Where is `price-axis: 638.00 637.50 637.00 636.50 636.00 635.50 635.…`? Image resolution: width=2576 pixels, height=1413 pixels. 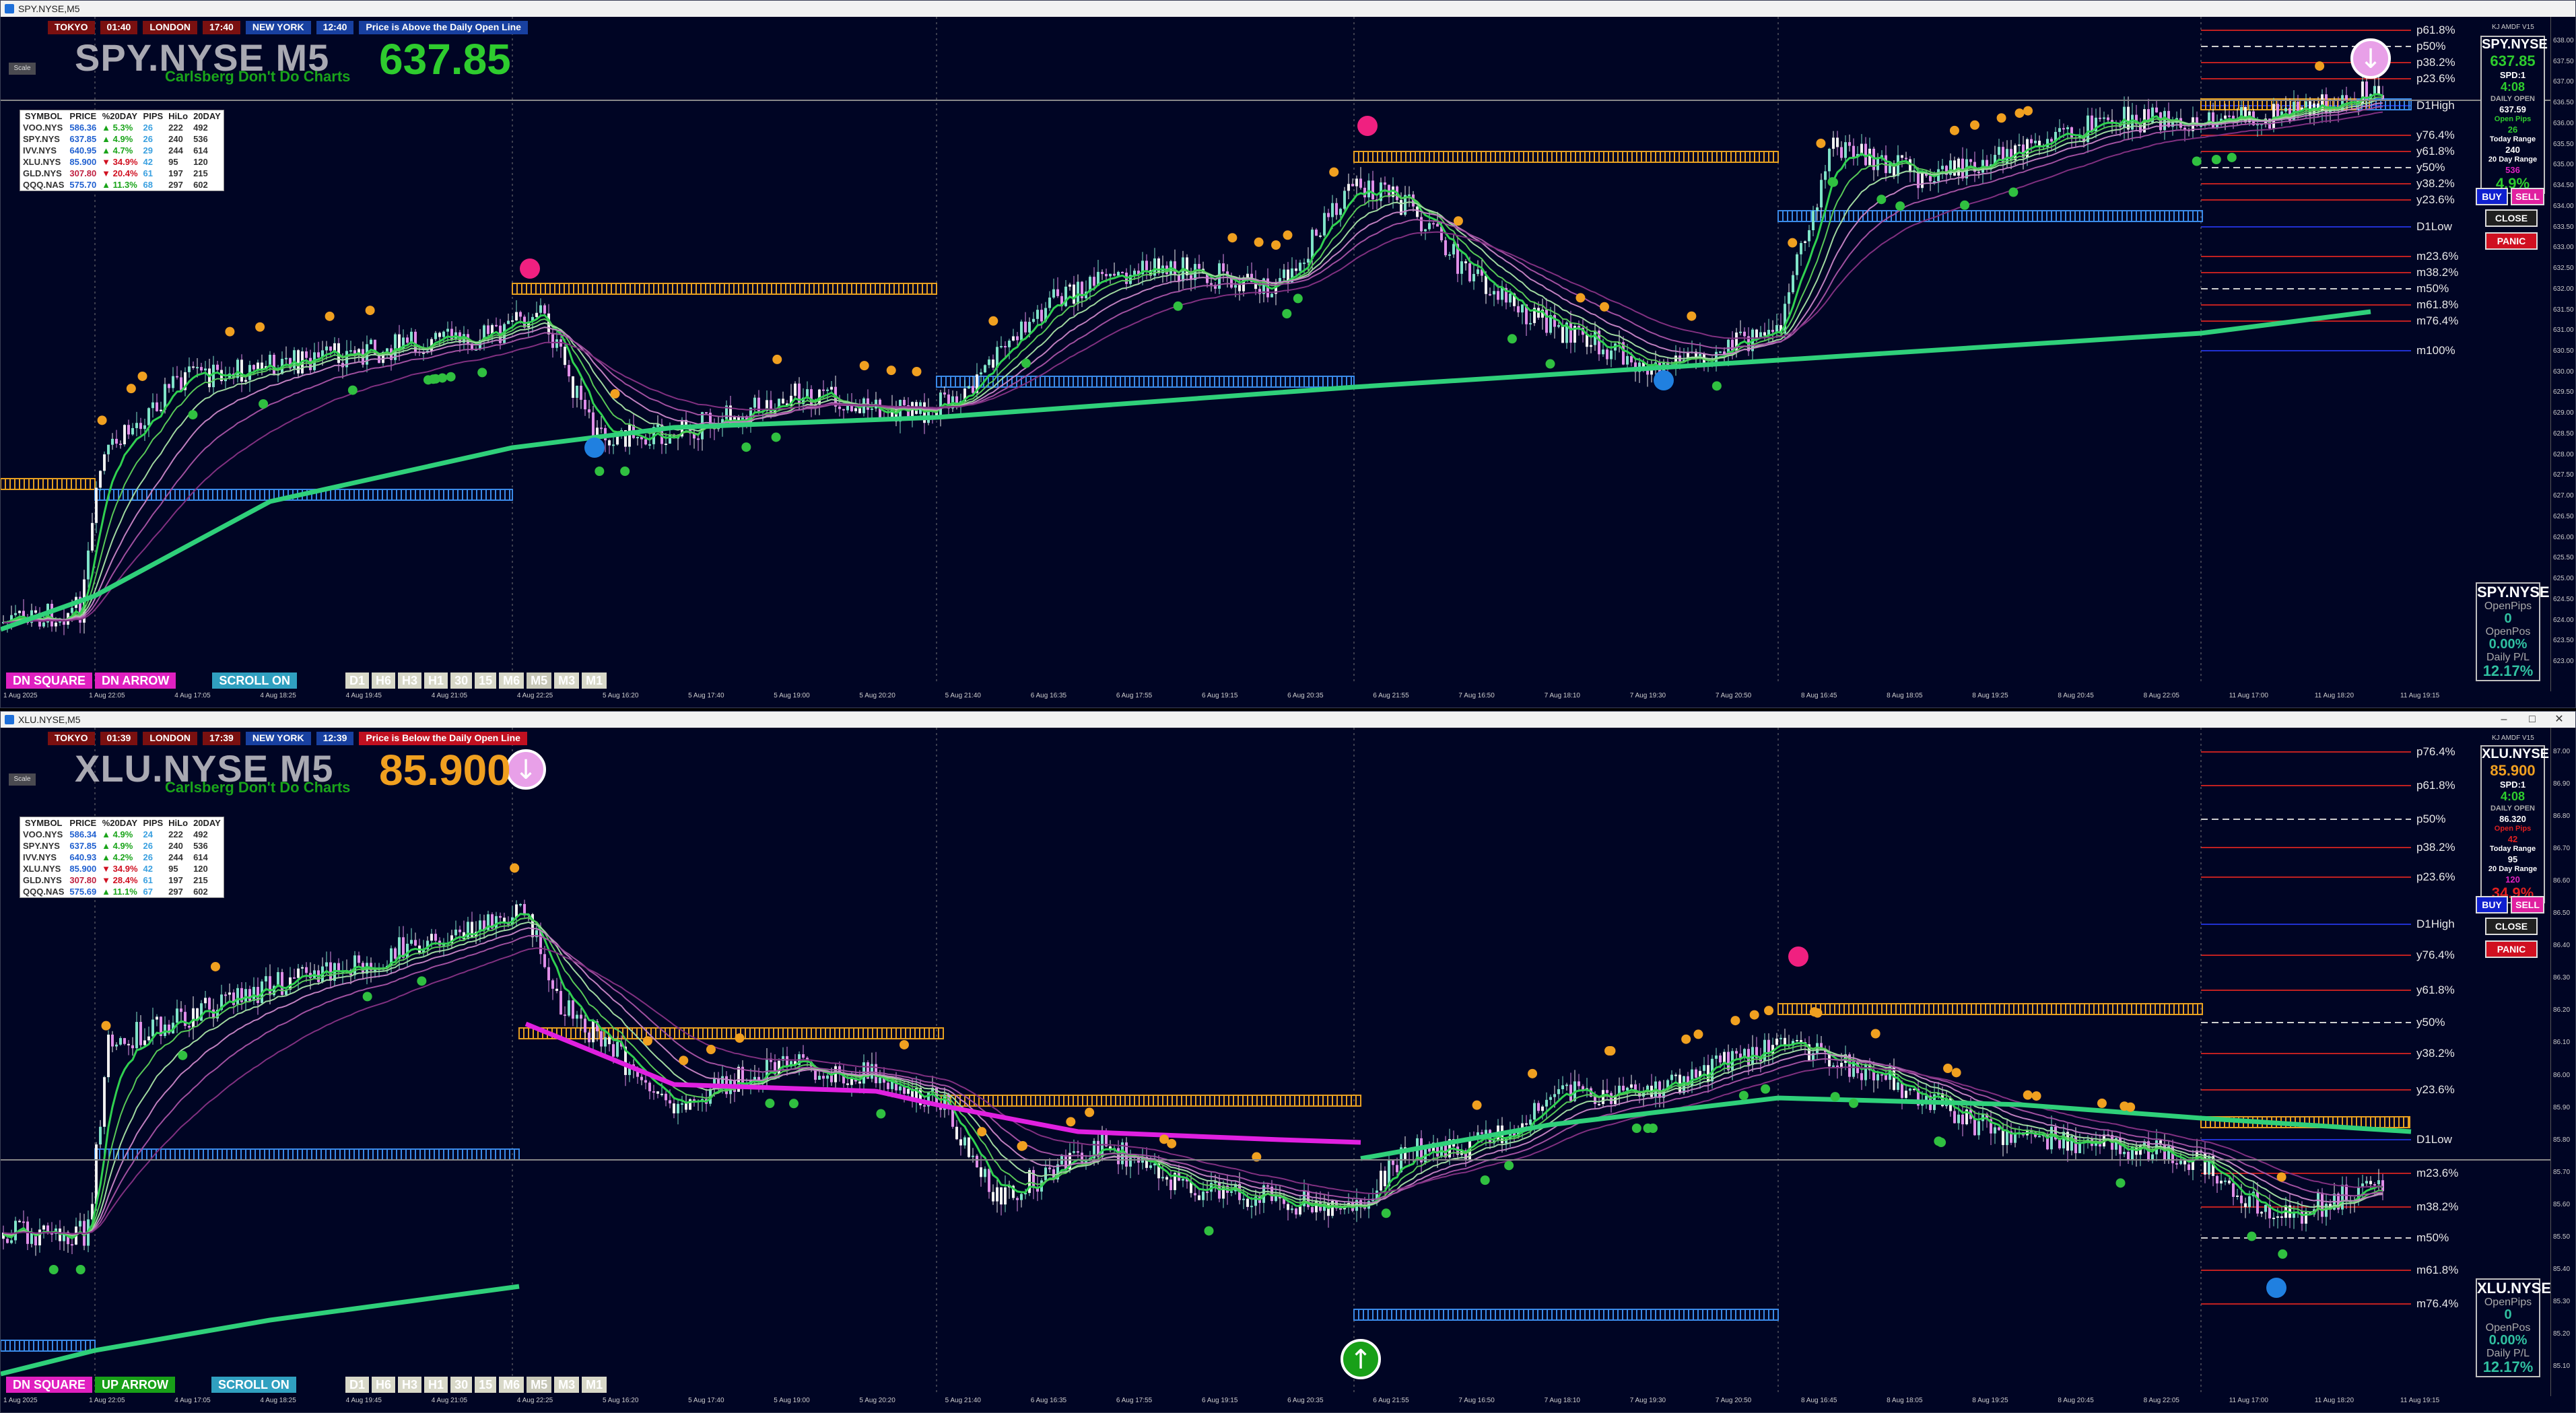
price-axis: 638.00 637.50 637.00 636.50 636.00 635.50 635.… is located at coordinates (2562, 354).